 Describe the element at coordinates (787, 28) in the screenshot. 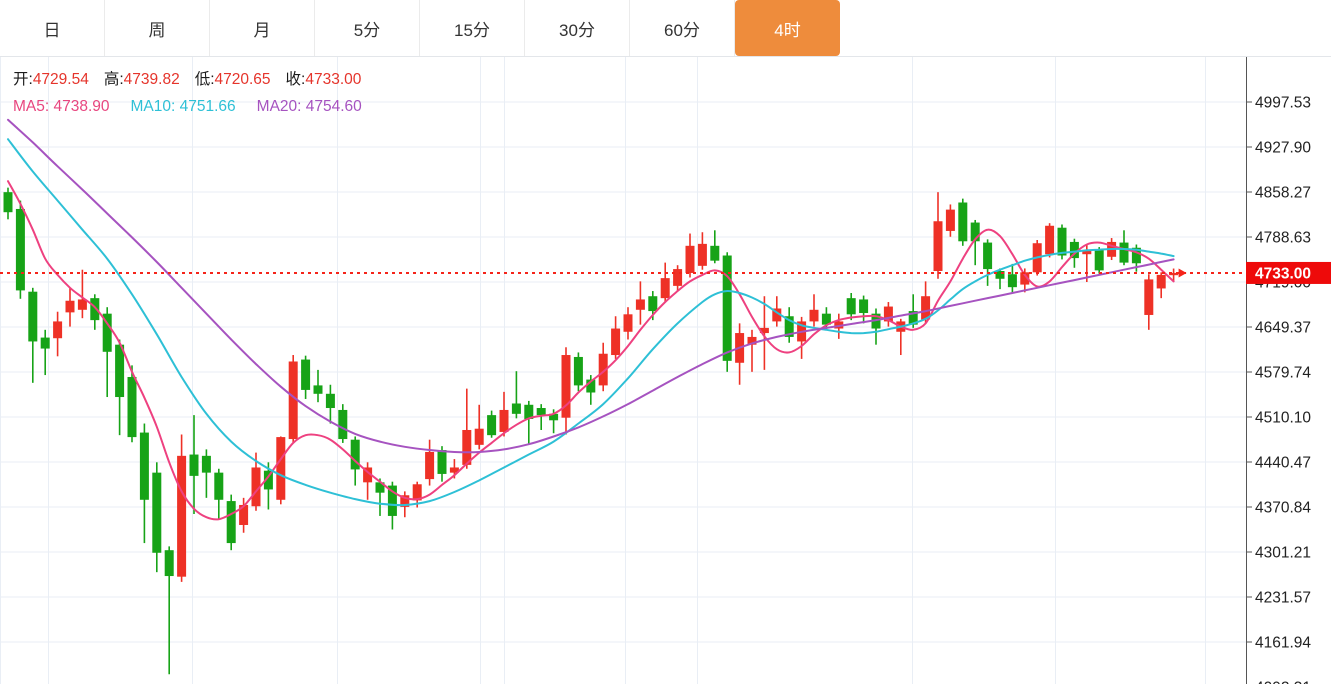

I see `tab-4hour: 4时` at that location.